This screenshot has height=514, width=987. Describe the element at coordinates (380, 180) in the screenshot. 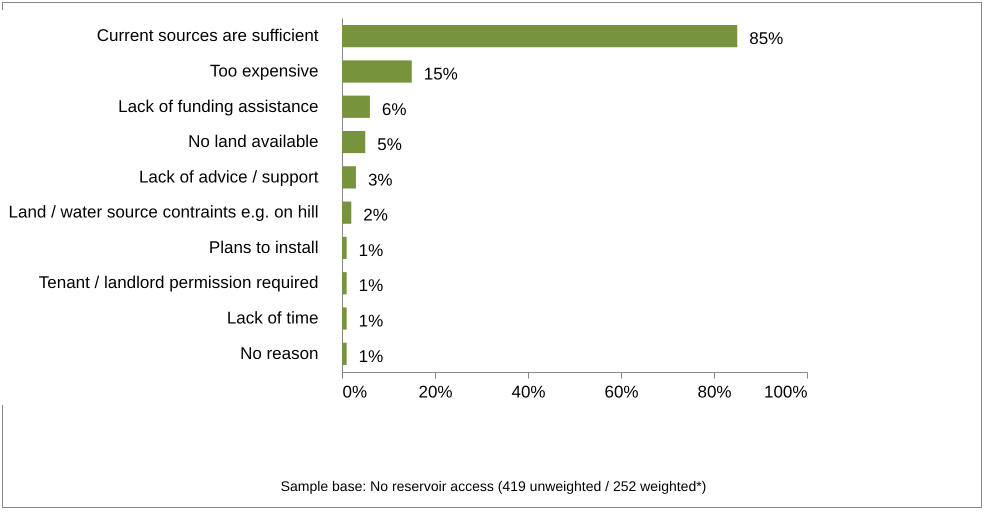

I see `data-label: 3%` at that location.